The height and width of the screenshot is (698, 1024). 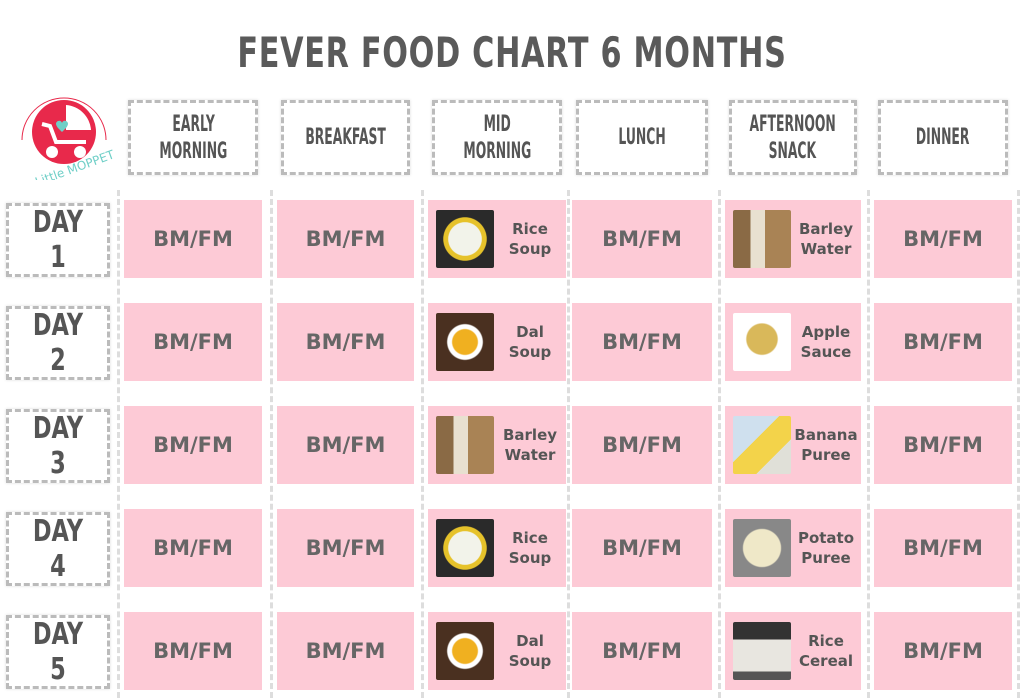 I want to click on header-line: EARLY, so click(x=193, y=124).